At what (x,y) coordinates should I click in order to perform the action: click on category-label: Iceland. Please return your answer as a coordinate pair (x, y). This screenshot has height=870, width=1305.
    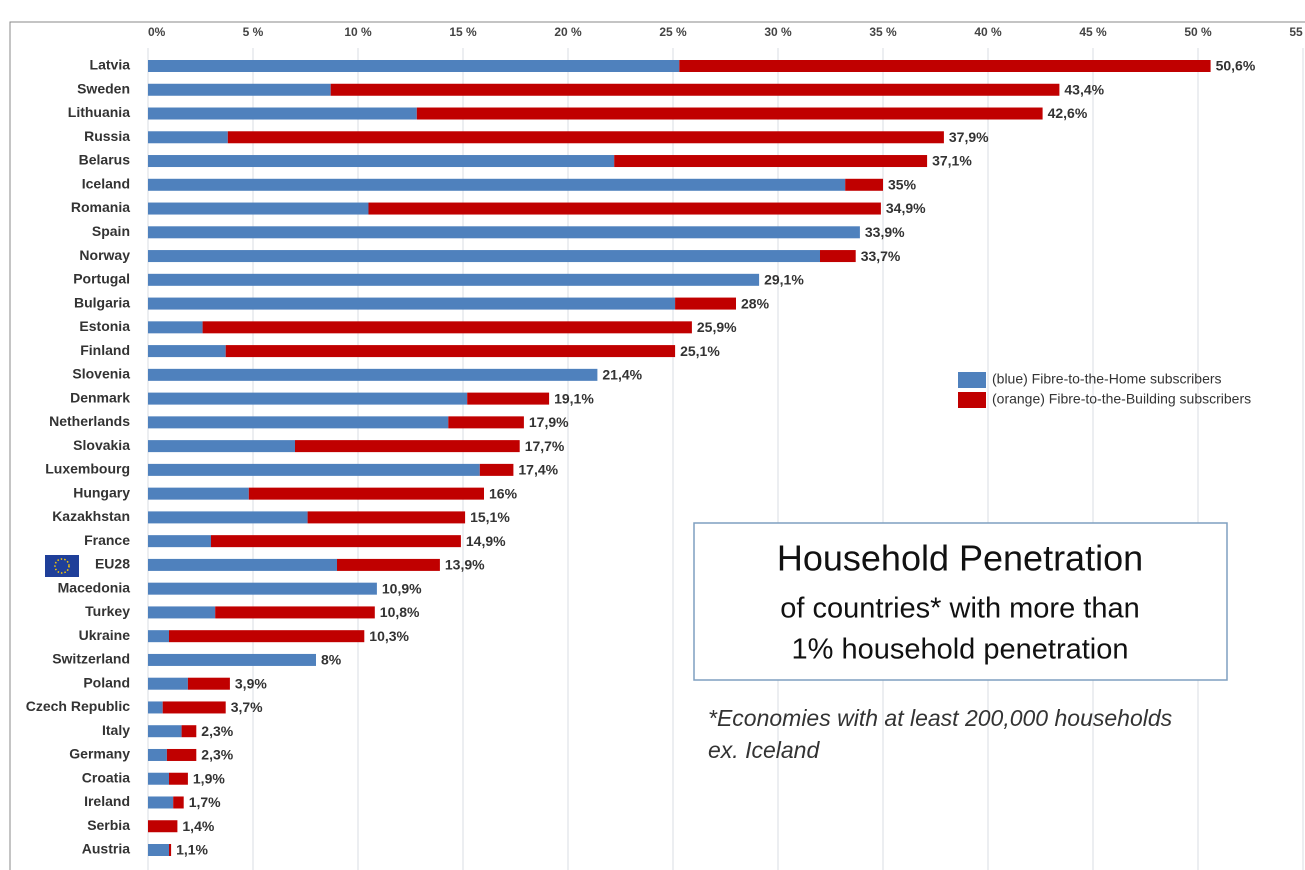
    Looking at the image, I should click on (106, 183).